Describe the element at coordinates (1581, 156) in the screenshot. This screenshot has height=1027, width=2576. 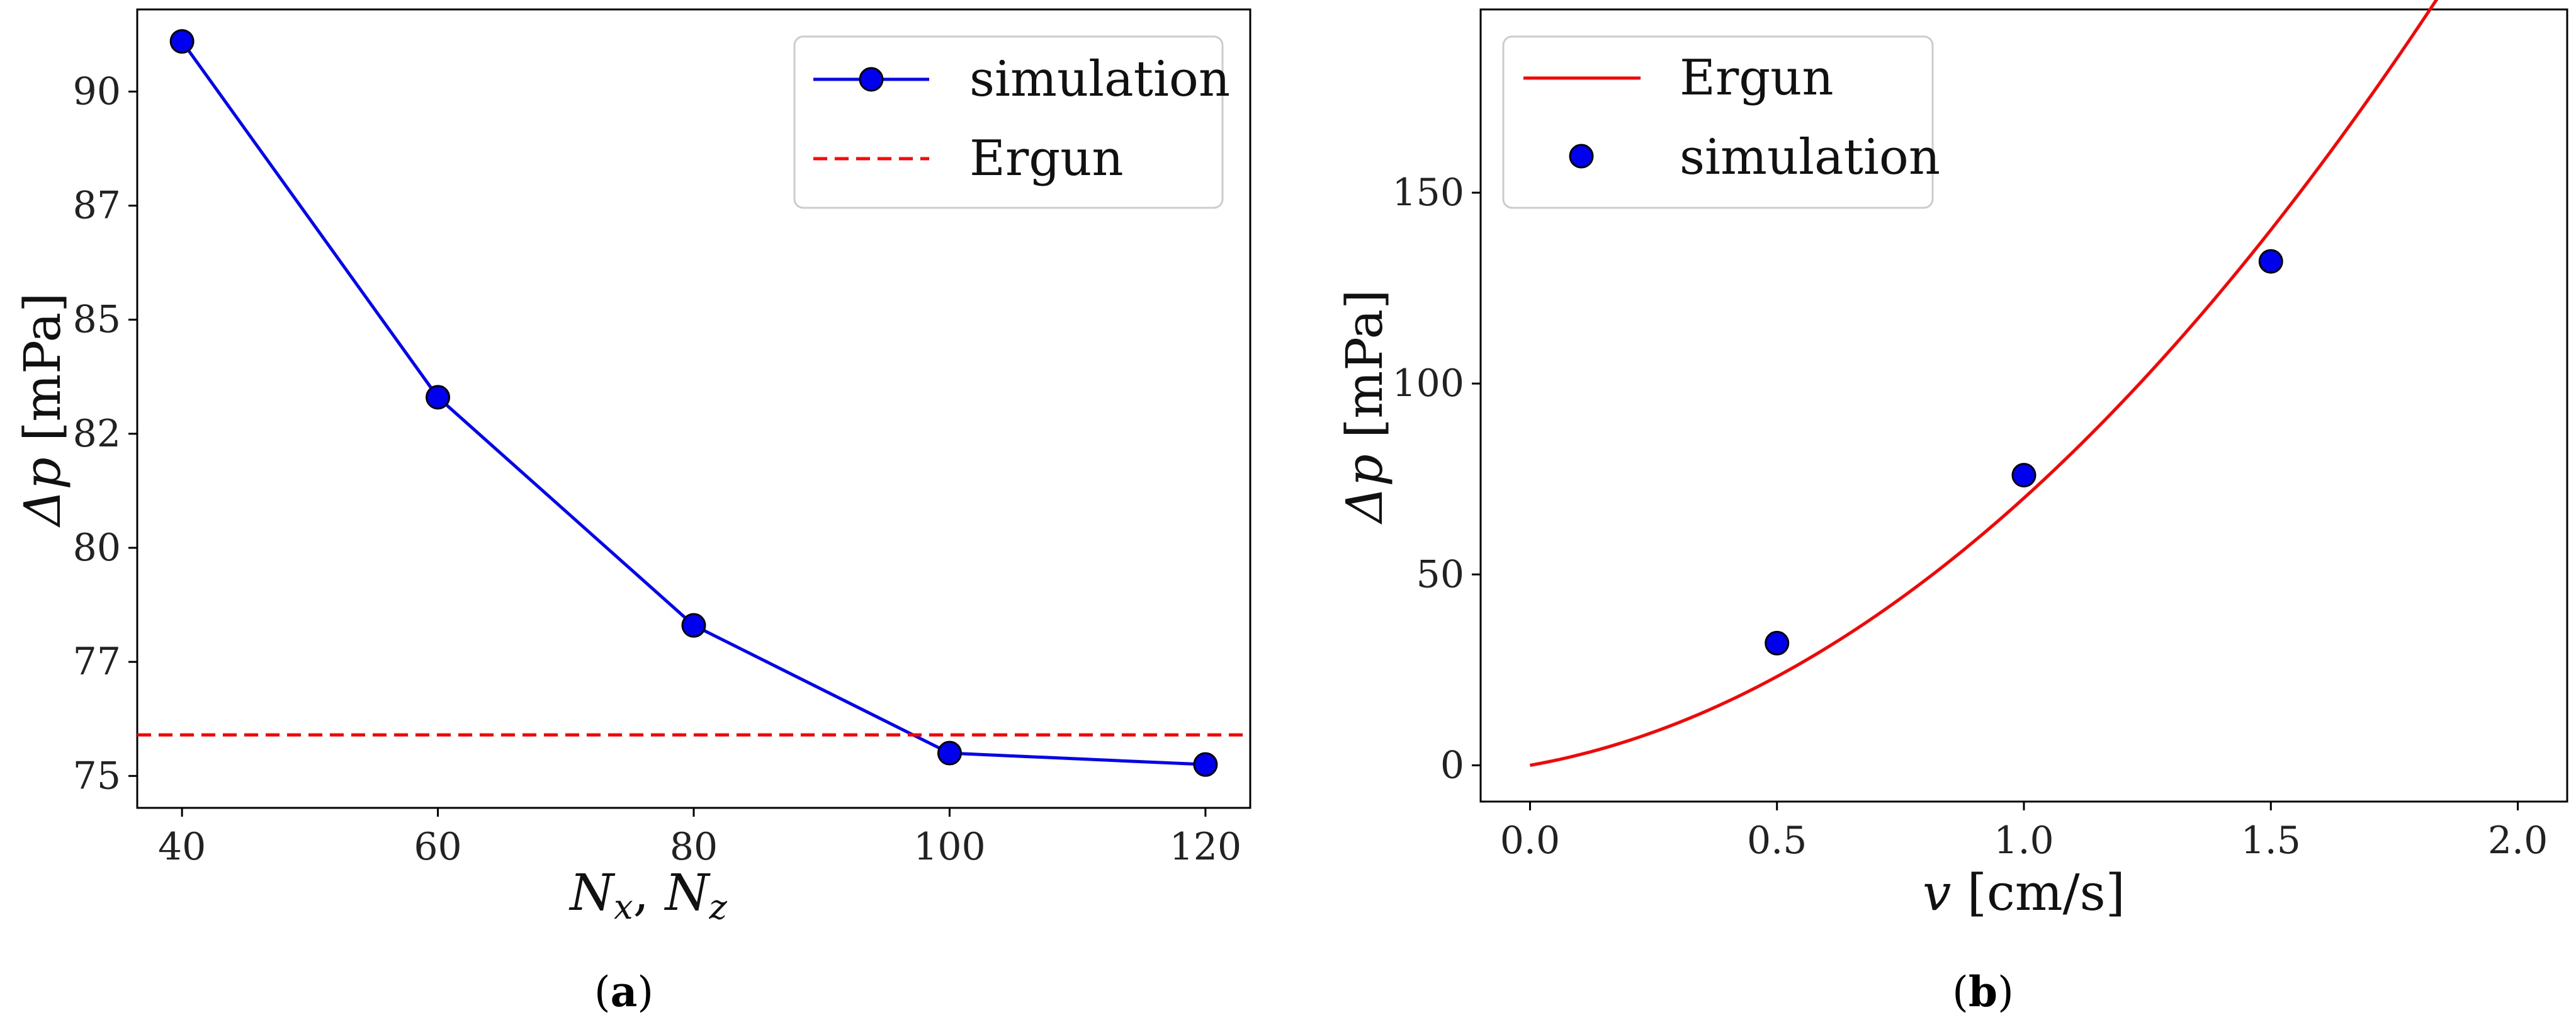
I see `legend-simulation-marker-b` at that location.